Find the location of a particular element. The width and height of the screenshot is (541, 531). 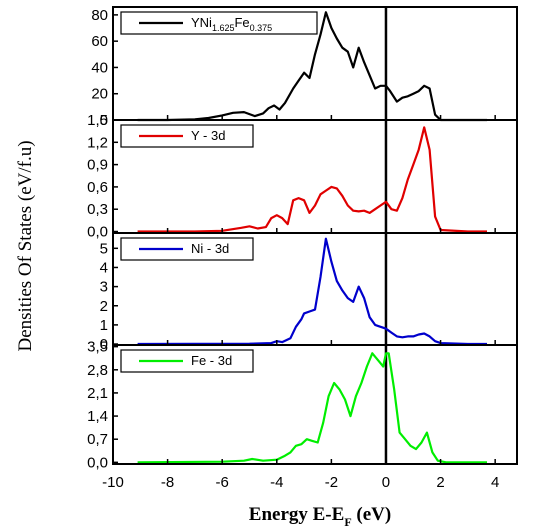

legend-label: Y - 3d is located at coordinates (208, 135).